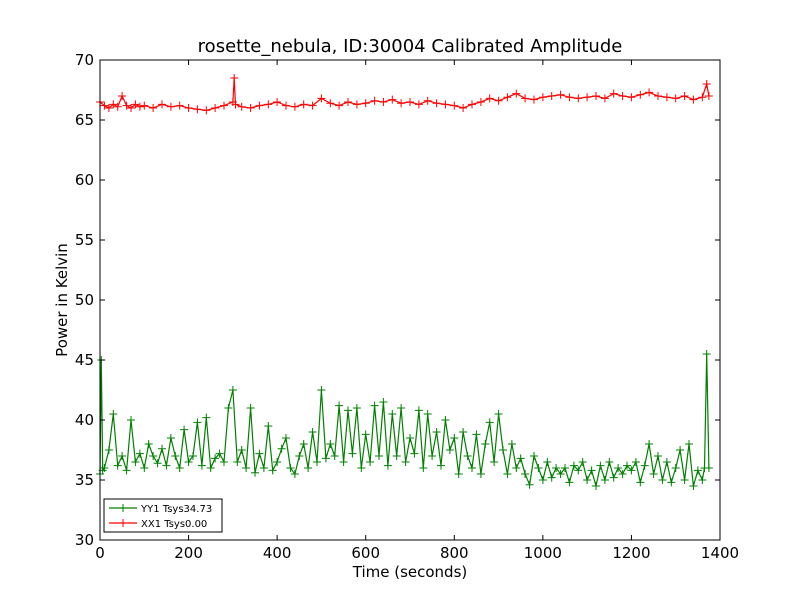 This screenshot has width=800, height=600. Describe the element at coordinates (84, 60) in the screenshot. I see `y-tick-label: 70` at that location.